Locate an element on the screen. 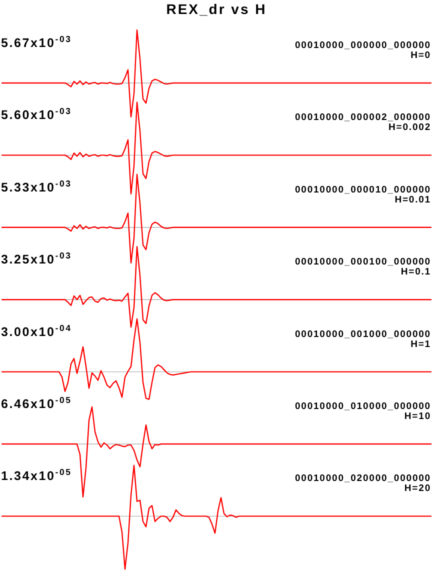 The height and width of the screenshot is (570, 433). annotation: H=1 is located at coordinates (420, 344).